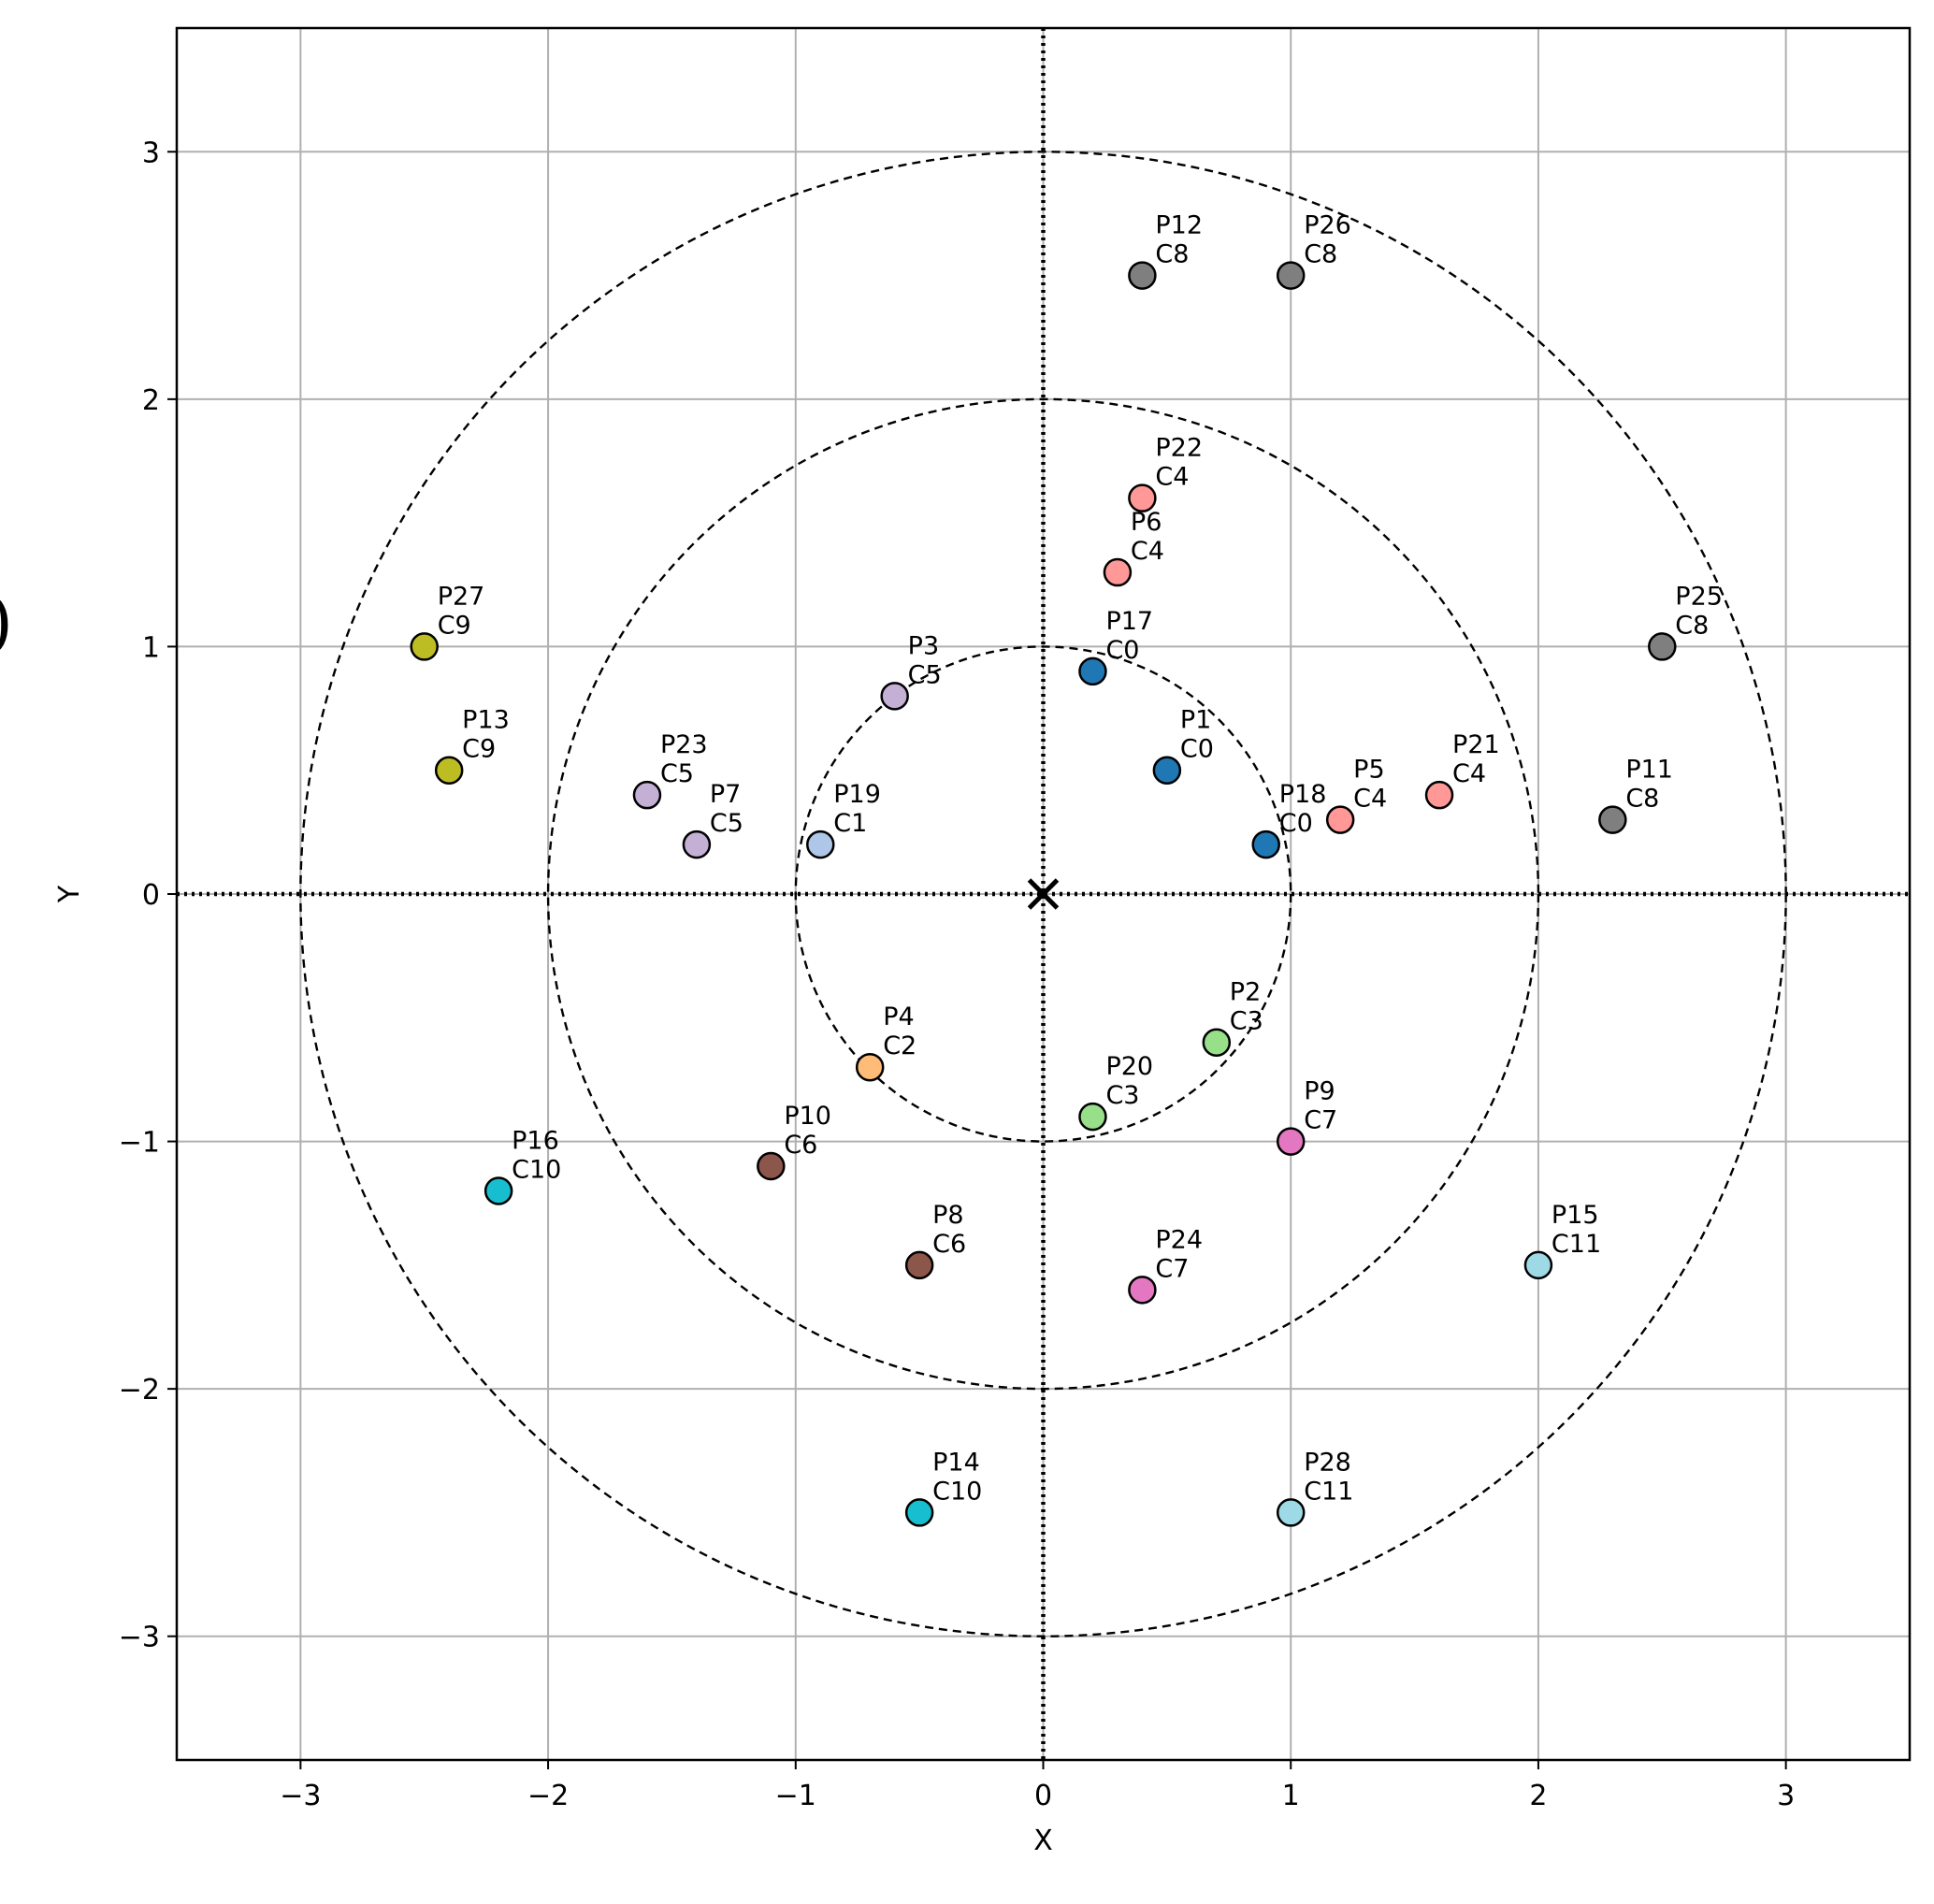  Describe the element at coordinates (1369, 770) in the screenshot. I see `point-label-id: P5` at that location.